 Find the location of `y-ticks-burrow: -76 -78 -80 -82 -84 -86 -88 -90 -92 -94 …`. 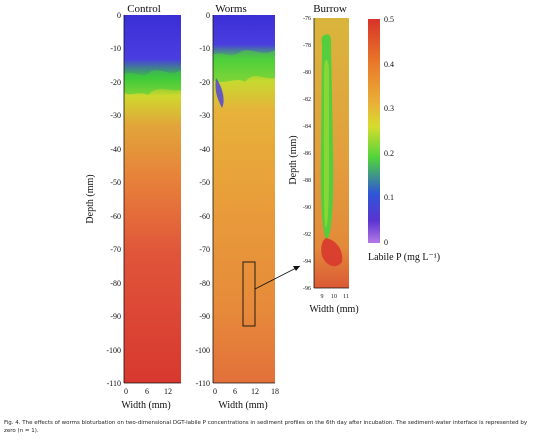

y-ticks-burrow: -76 -78 -80 -82 -84 -86 -88 -90 -92 -94 … is located at coordinates (307, 154).